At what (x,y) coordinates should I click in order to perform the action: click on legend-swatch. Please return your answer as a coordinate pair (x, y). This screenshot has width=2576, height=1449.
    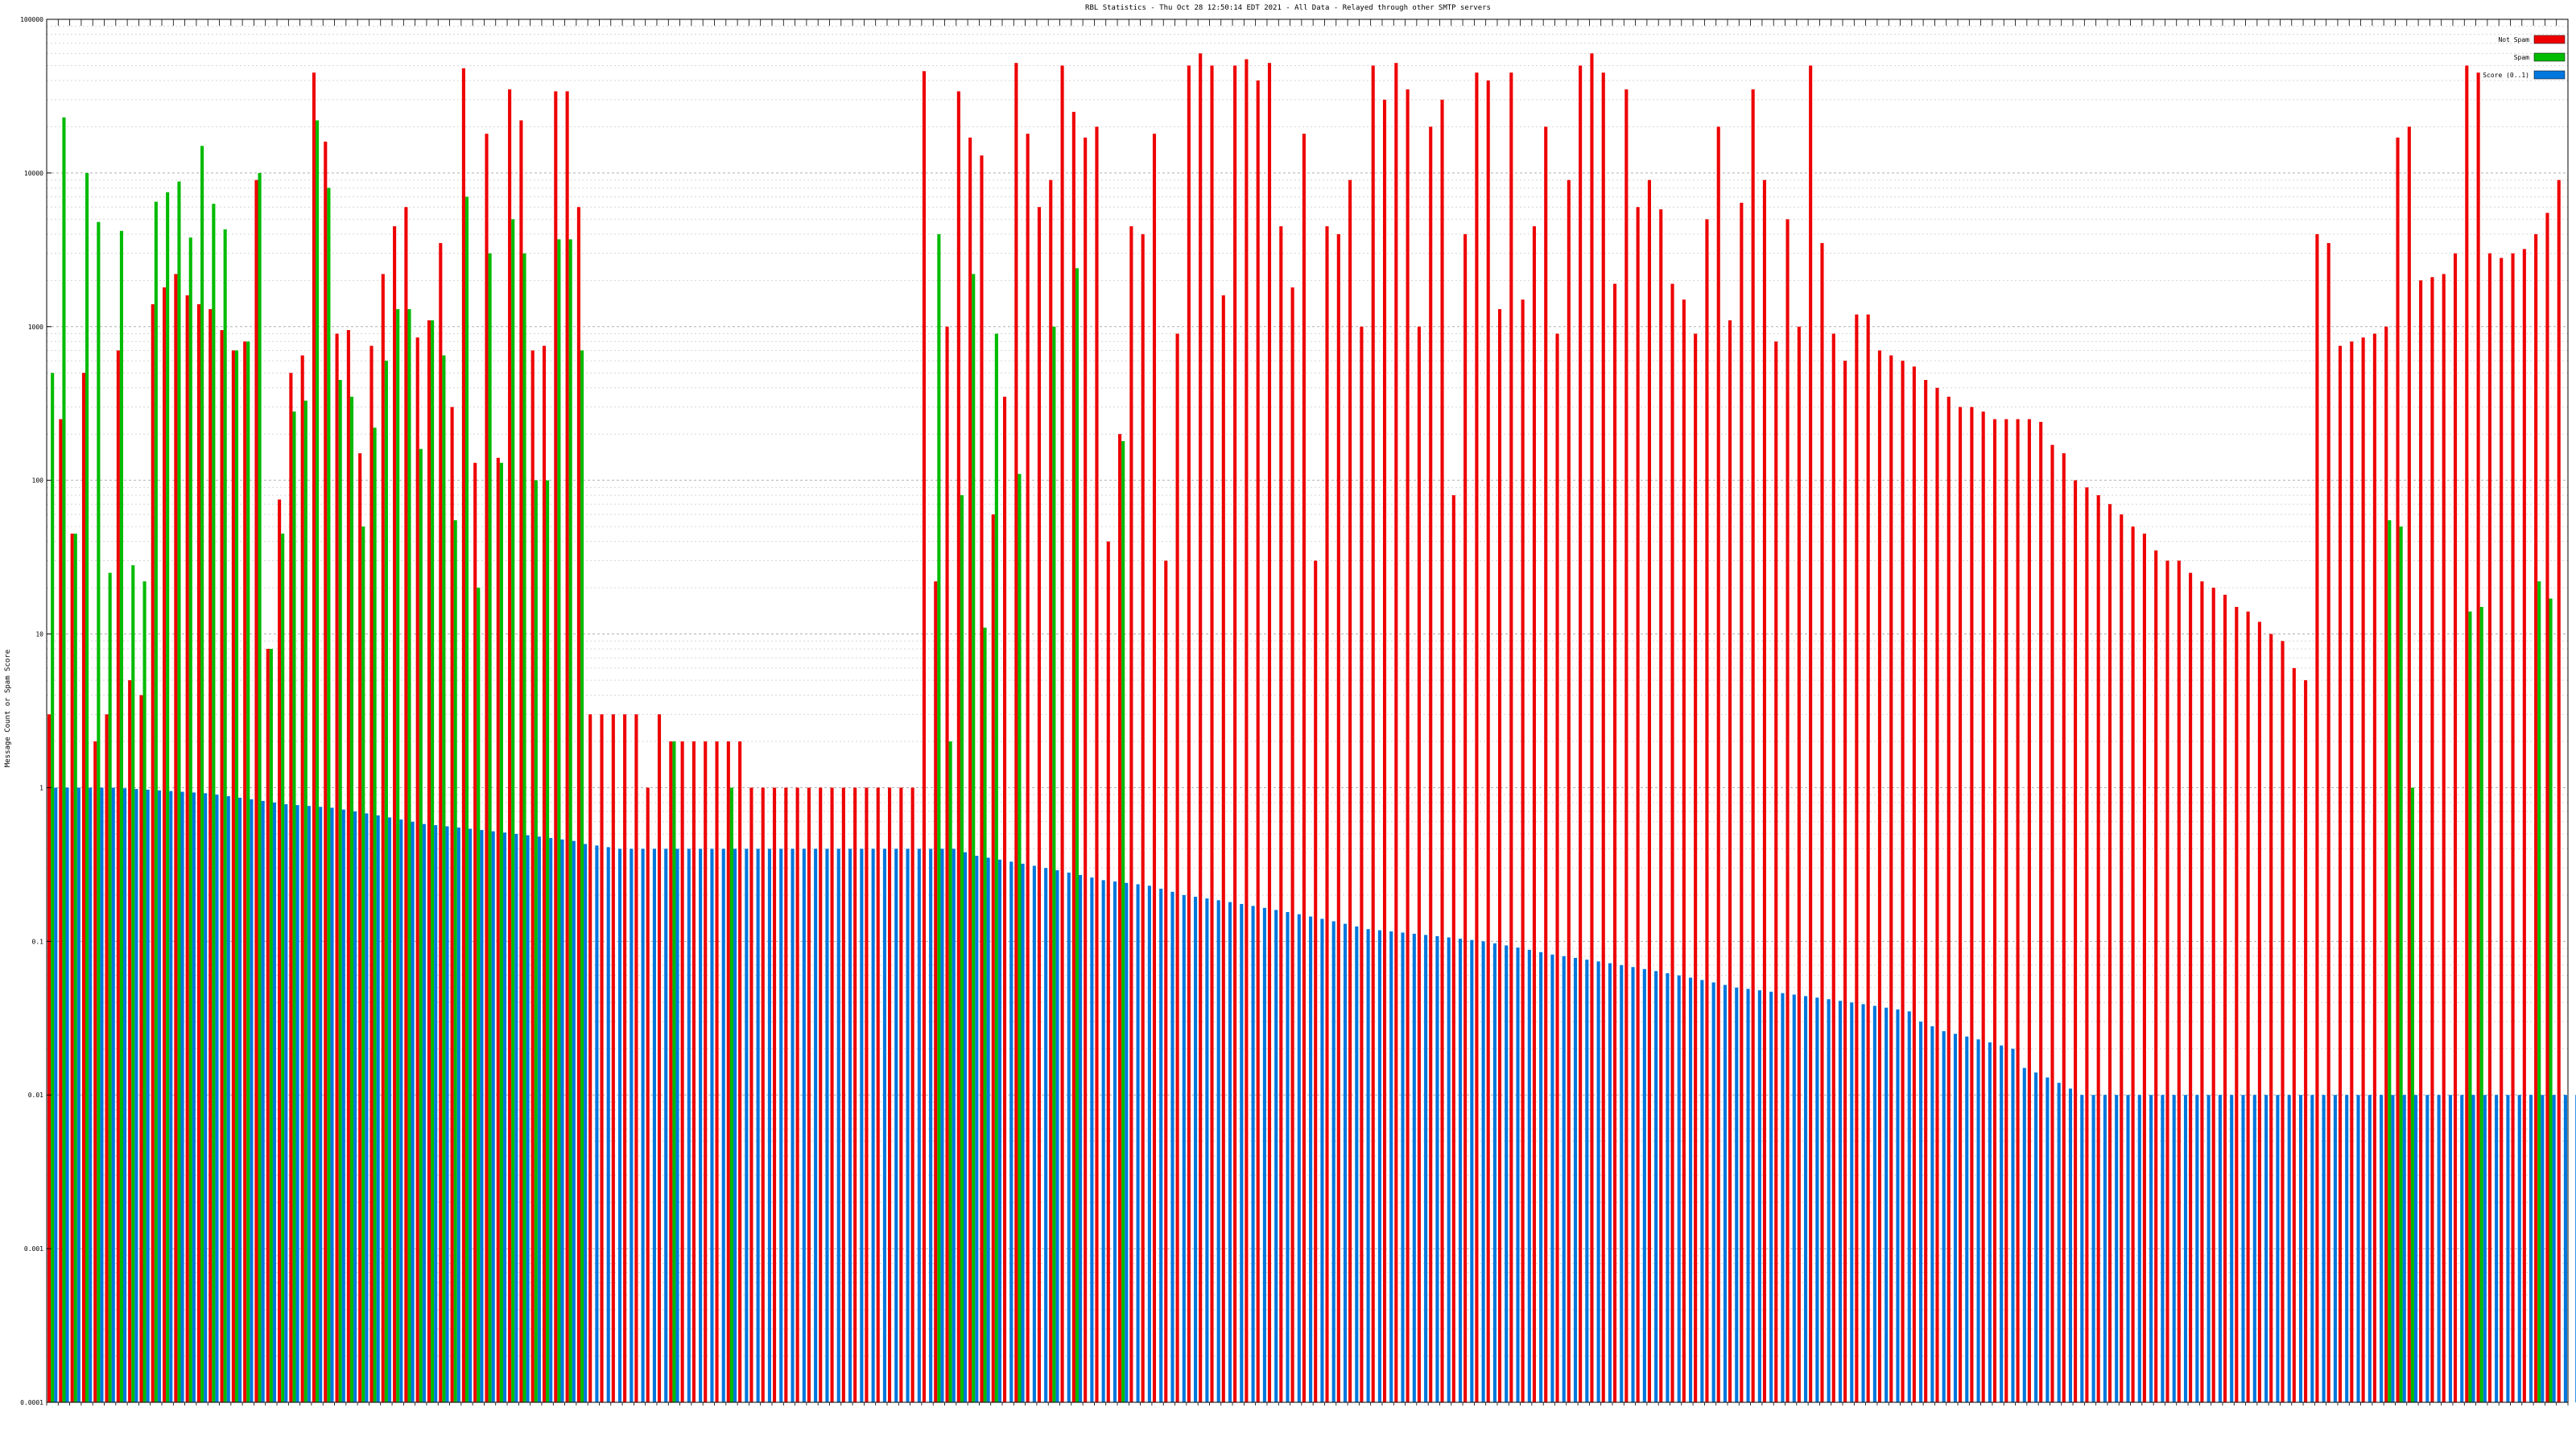
    Looking at the image, I should click on (2549, 57).